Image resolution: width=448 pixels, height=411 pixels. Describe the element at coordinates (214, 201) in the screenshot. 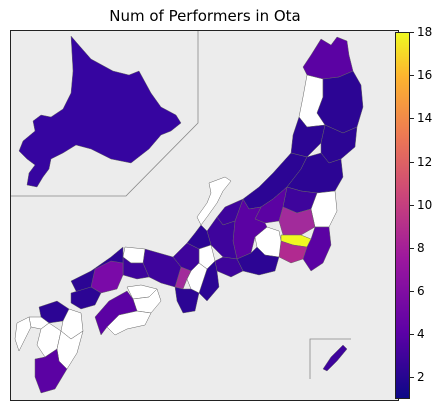

I see `region-ishikawa` at that location.